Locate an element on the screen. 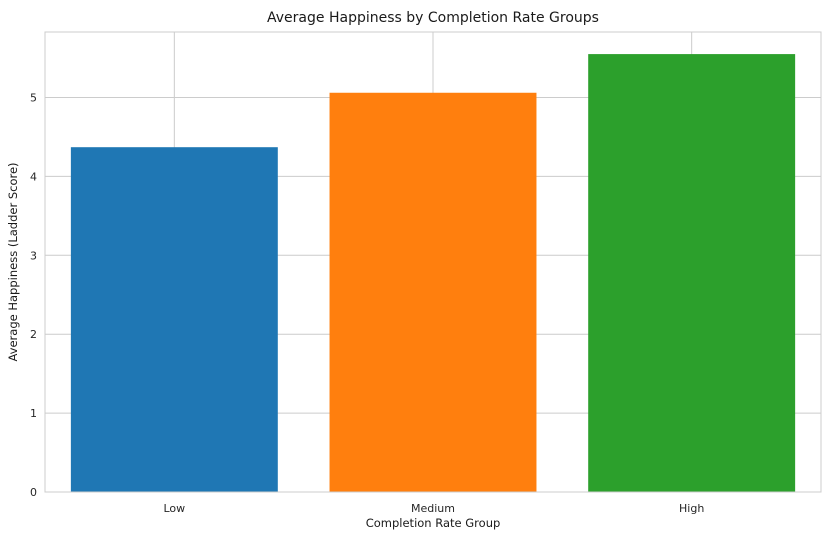 This screenshot has height=542, width=830. y-axis-label: Average Happiness (Ladder Score) is located at coordinates (13, 261).